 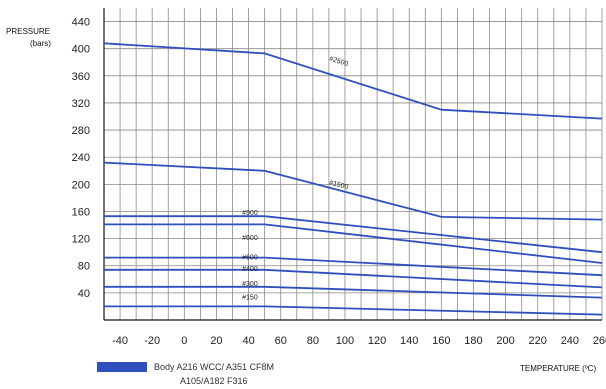 What do you see at coordinates (538, 341) in the screenshot?
I see `x-tick-label: 220` at bounding box center [538, 341].